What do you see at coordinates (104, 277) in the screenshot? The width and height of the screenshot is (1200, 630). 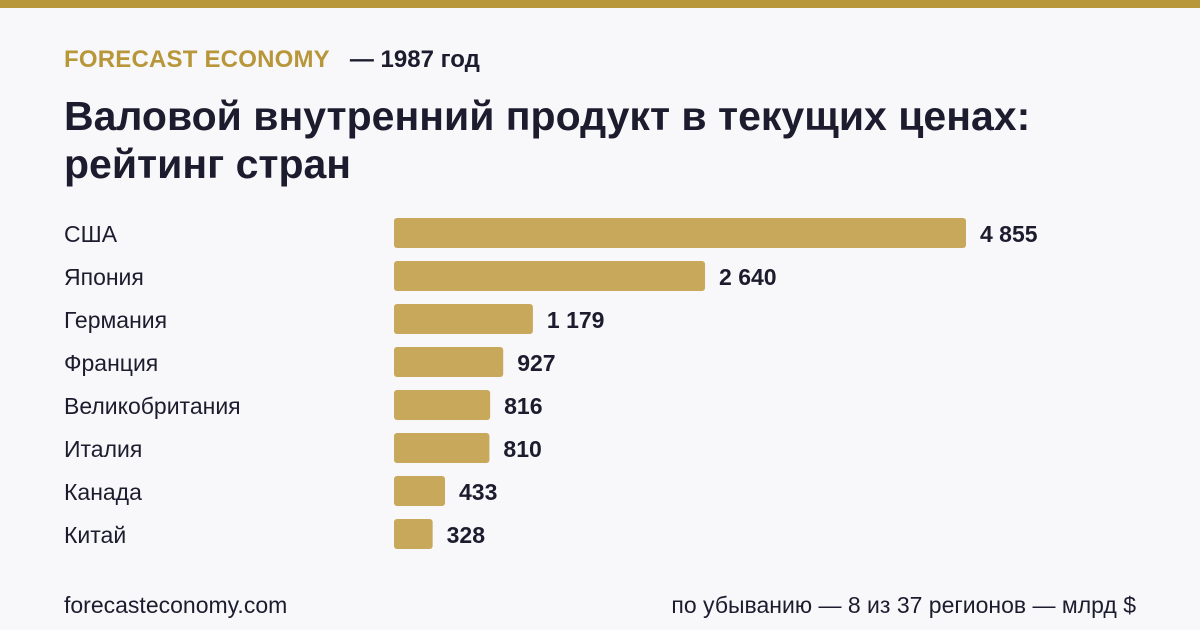 I see `category-label: Япония` at bounding box center [104, 277].